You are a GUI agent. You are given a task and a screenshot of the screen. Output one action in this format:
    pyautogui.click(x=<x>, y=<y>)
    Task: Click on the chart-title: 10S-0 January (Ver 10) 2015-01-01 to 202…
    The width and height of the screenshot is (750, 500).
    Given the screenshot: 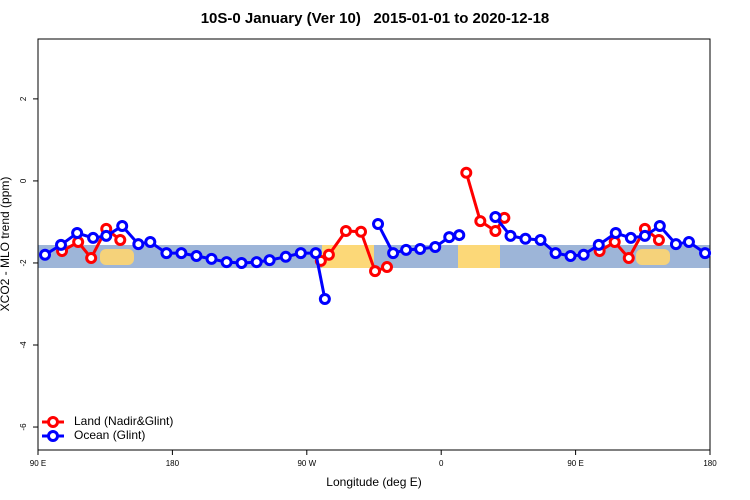 What is the action you would take?
    pyautogui.click(x=375, y=18)
    